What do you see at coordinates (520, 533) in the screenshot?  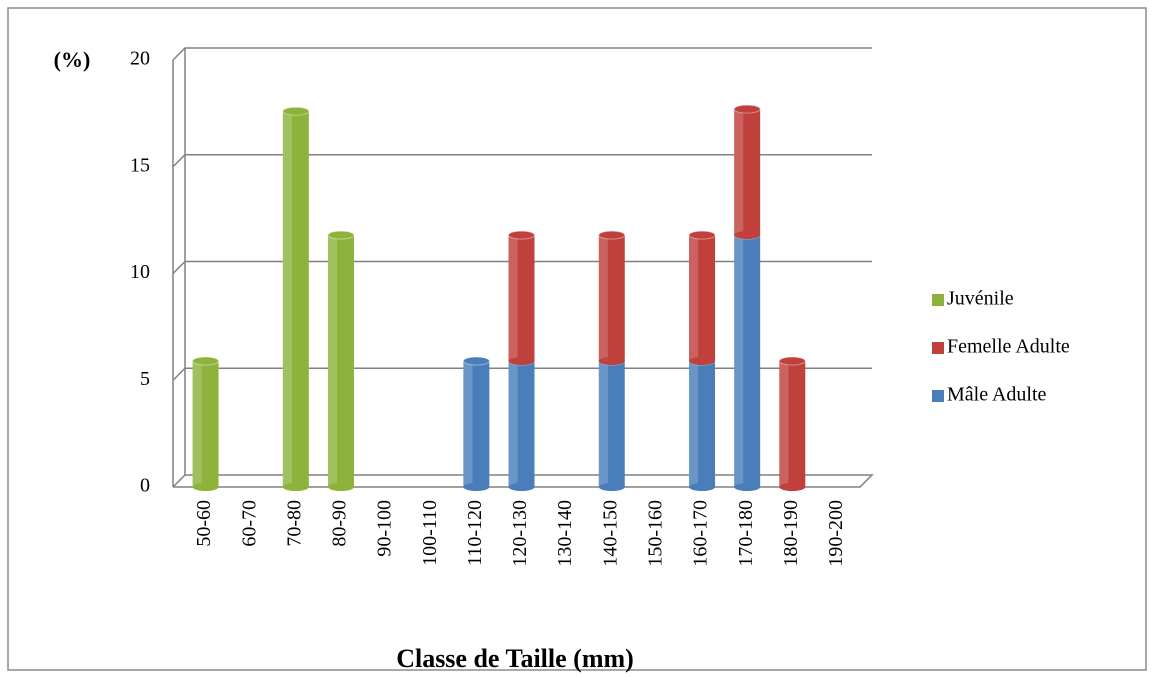 I see `x-tick-label: 120-130` at bounding box center [520, 533].